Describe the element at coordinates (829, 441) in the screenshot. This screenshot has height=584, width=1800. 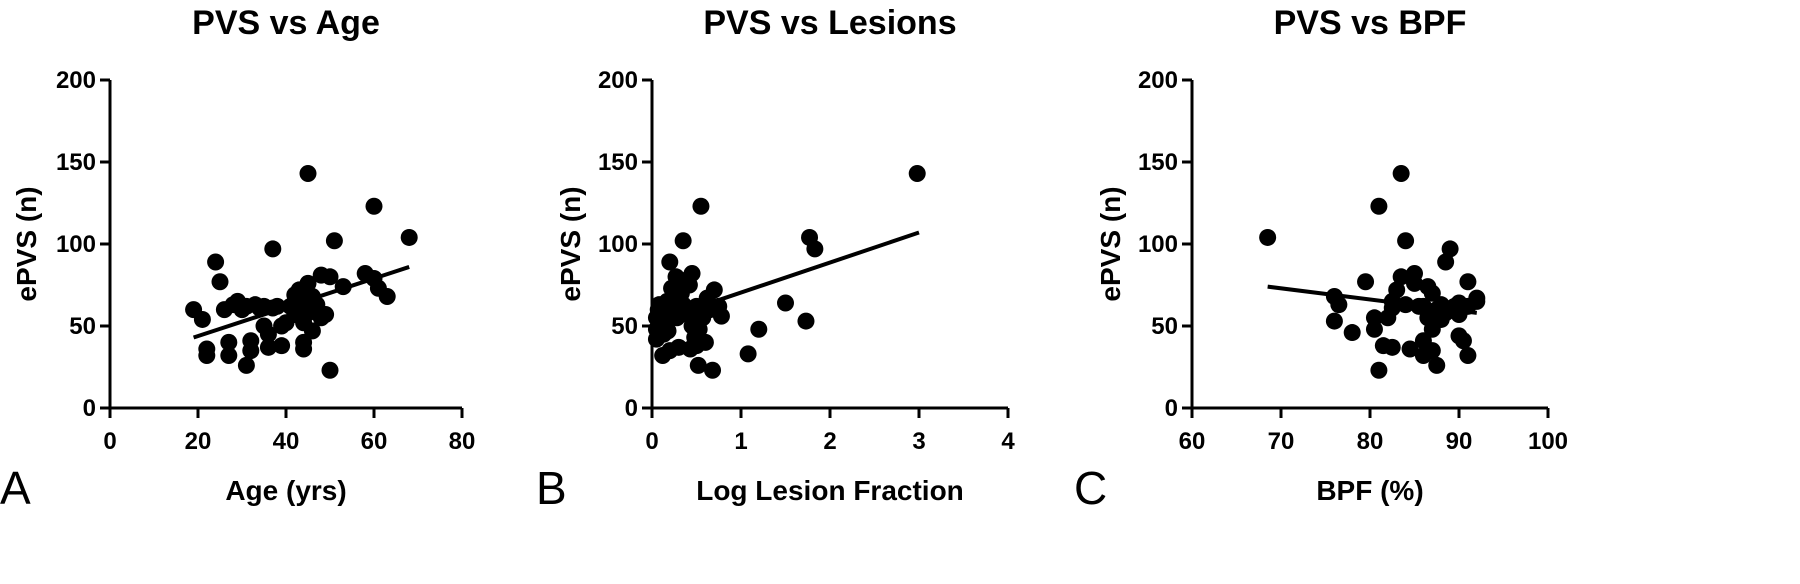
I see `x-tick-label: 2` at that location.